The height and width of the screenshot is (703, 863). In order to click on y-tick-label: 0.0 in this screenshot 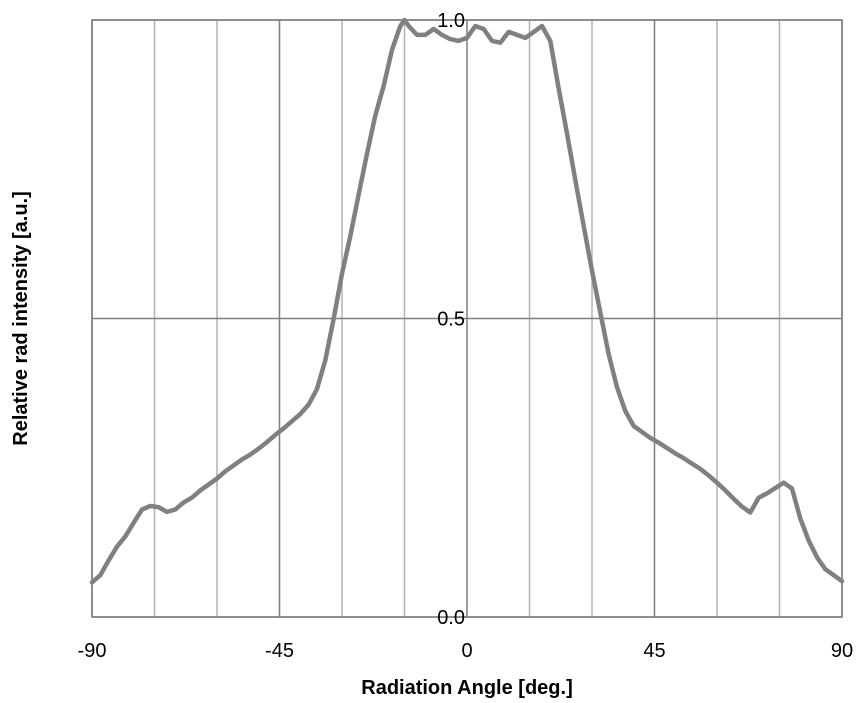, I will do `click(451, 618)`.